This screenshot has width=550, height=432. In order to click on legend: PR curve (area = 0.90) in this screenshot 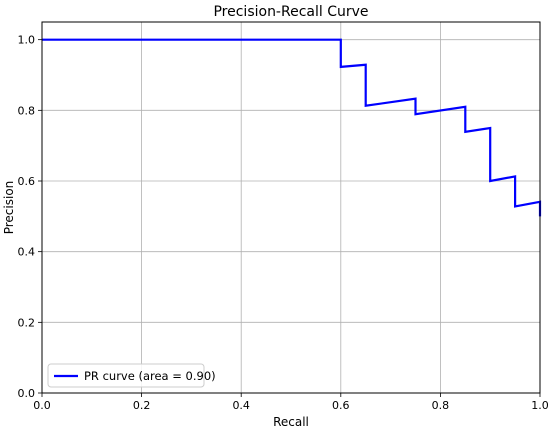, I will do `click(131, 375)`.